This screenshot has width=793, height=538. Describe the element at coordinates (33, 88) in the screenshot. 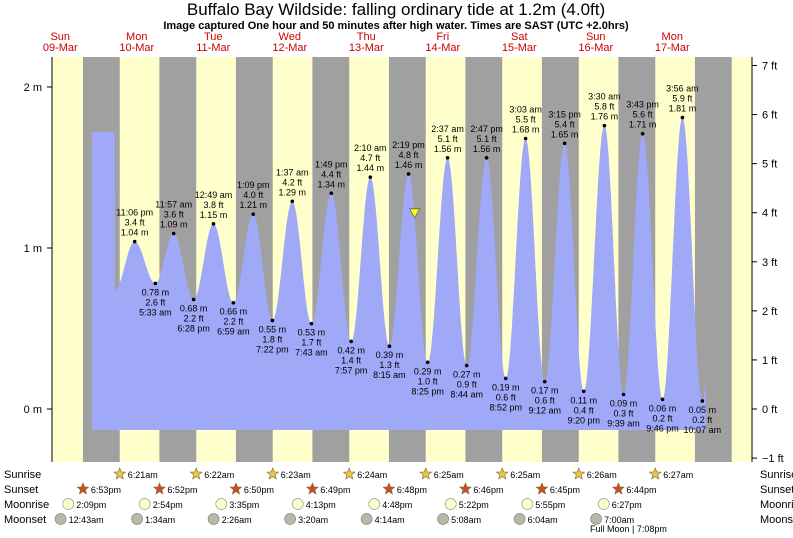

I see `y-tick-label-m: 2 m` at that location.